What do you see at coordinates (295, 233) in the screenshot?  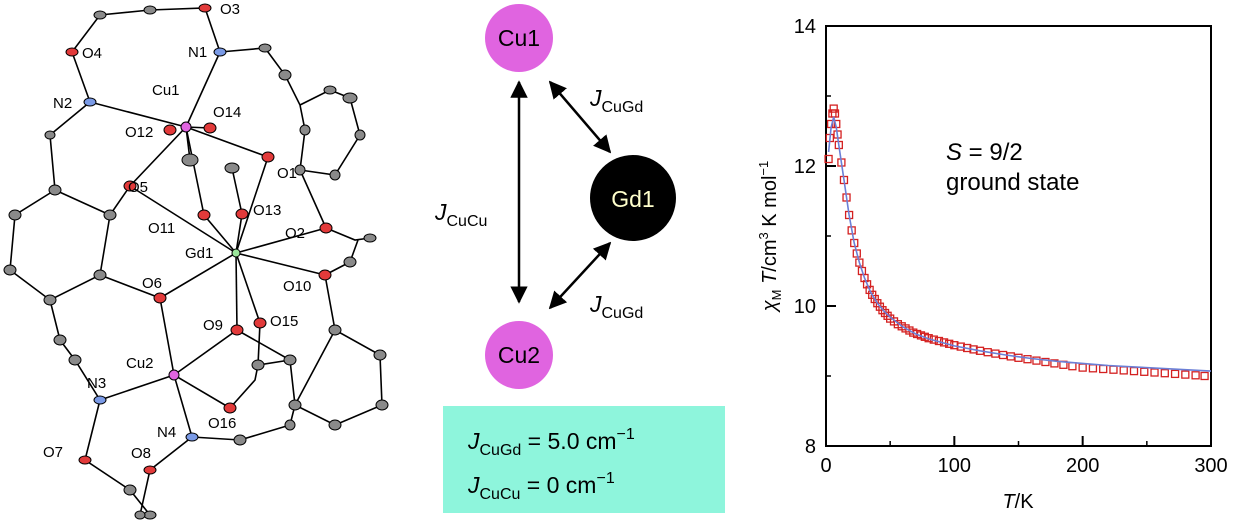 I see `atom-label-o2: O2` at bounding box center [295, 233].